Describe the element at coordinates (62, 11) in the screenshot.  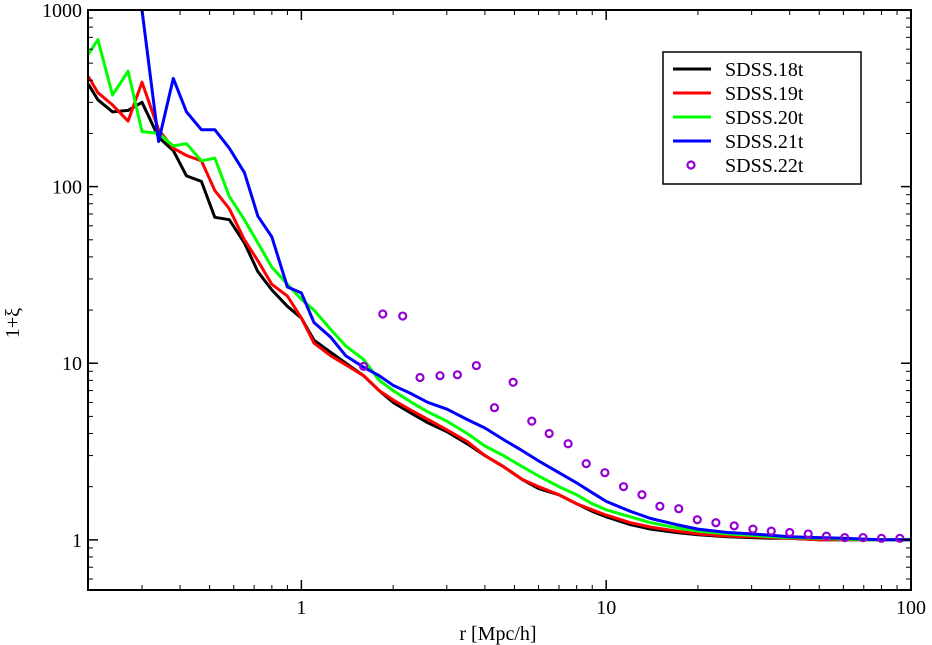
I see `y-tick-label: 1000` at that location.